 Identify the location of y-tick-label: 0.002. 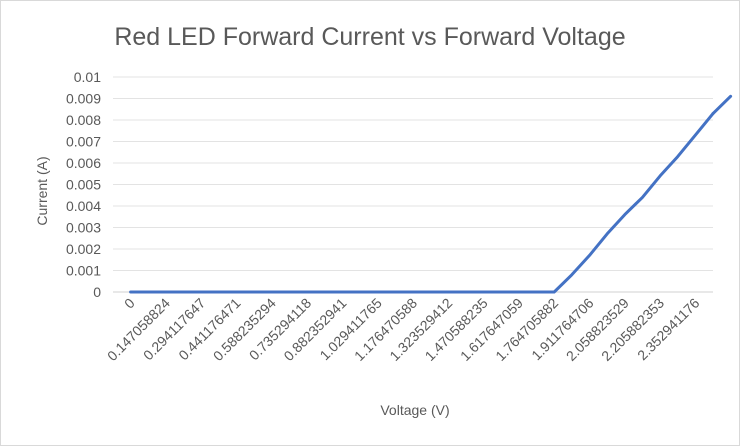
(83, 249).